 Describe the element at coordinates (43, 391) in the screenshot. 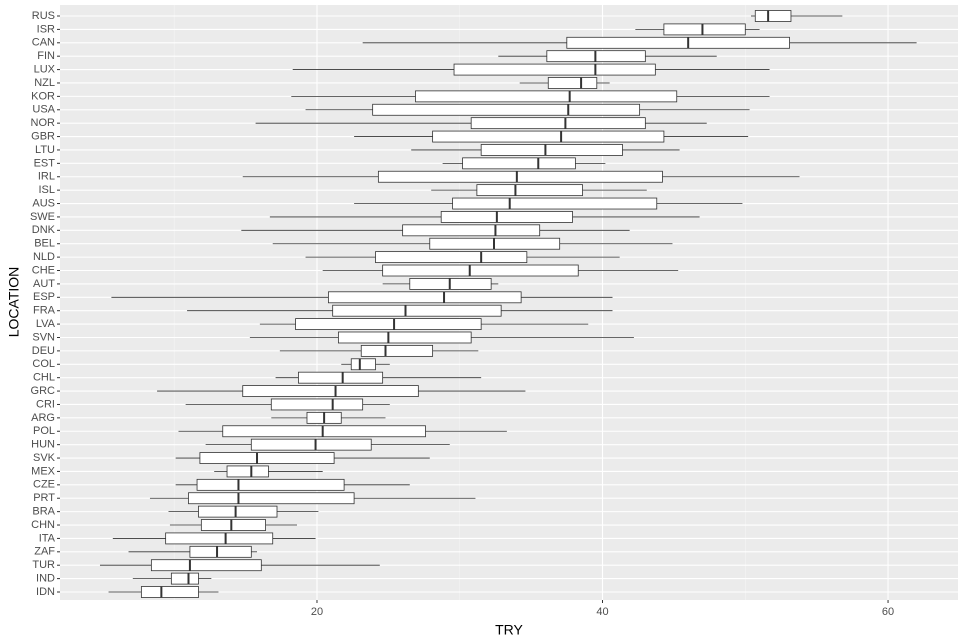

I see `y-tick-label: GRC` at that location.